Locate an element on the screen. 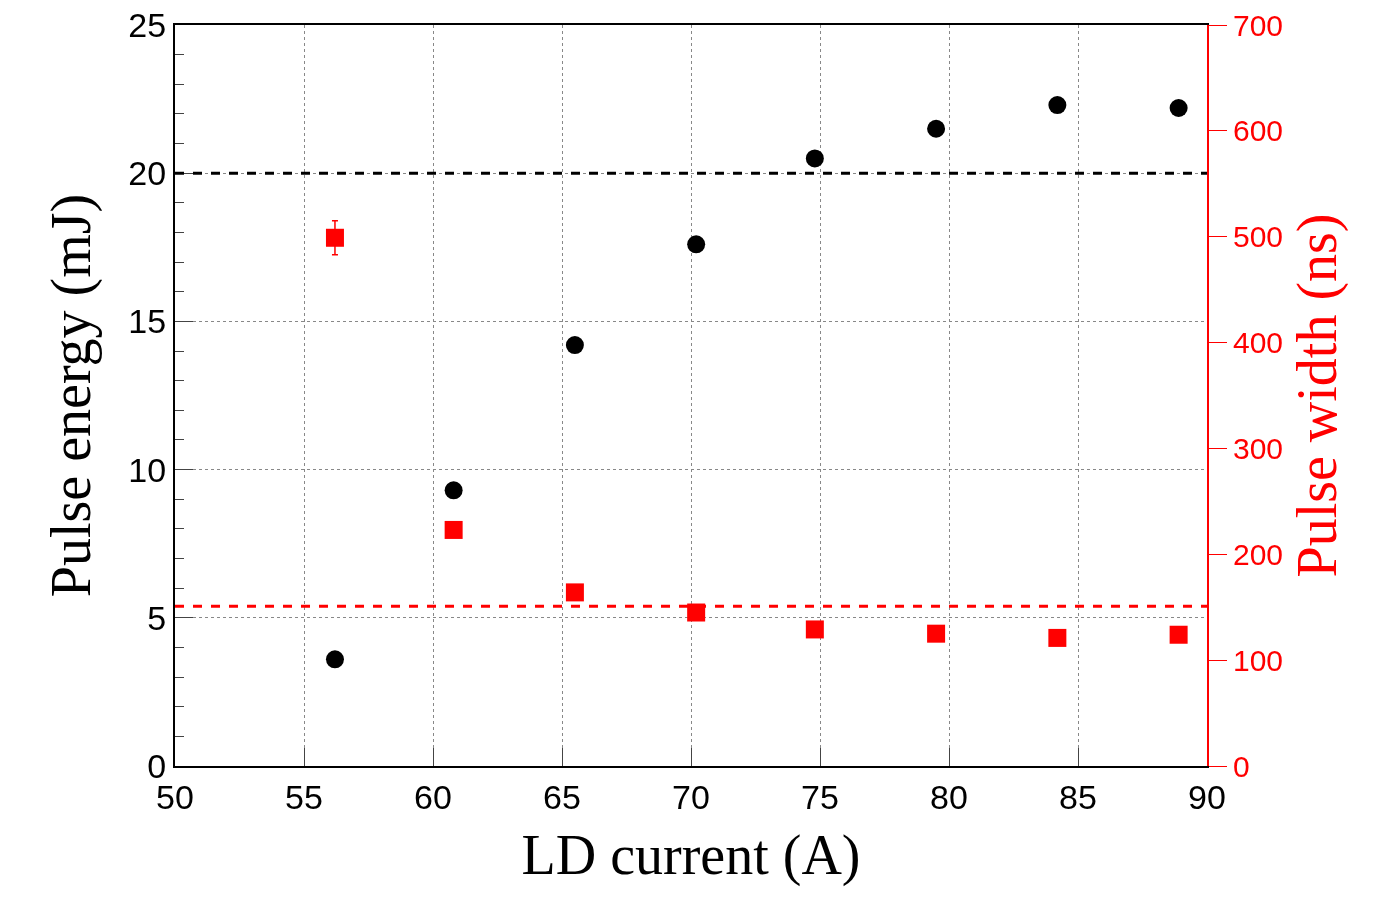 This screenshot has width=1378, height=903. x-tick-label: 90 is located at coordinates (1207, 796).